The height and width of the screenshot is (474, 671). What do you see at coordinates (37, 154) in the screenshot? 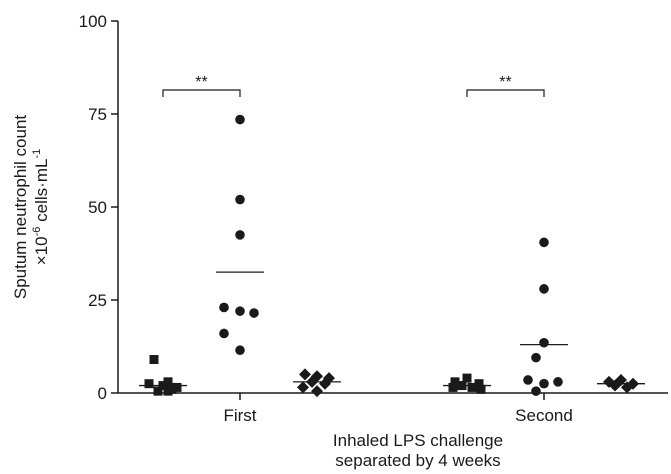
I see `y-label-unit-exponent: -1` at bounding box center [37, 154].